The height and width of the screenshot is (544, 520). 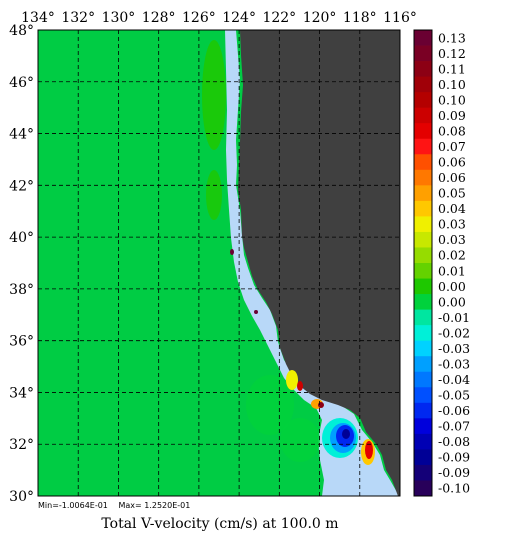 What do you see at coordinates (219, 18) in the screenshot?
I see `longitude-labels: 134° 132° 130° 128° 126° 124° 122° 120° 118° 116°` at bounding box center [219, 18].